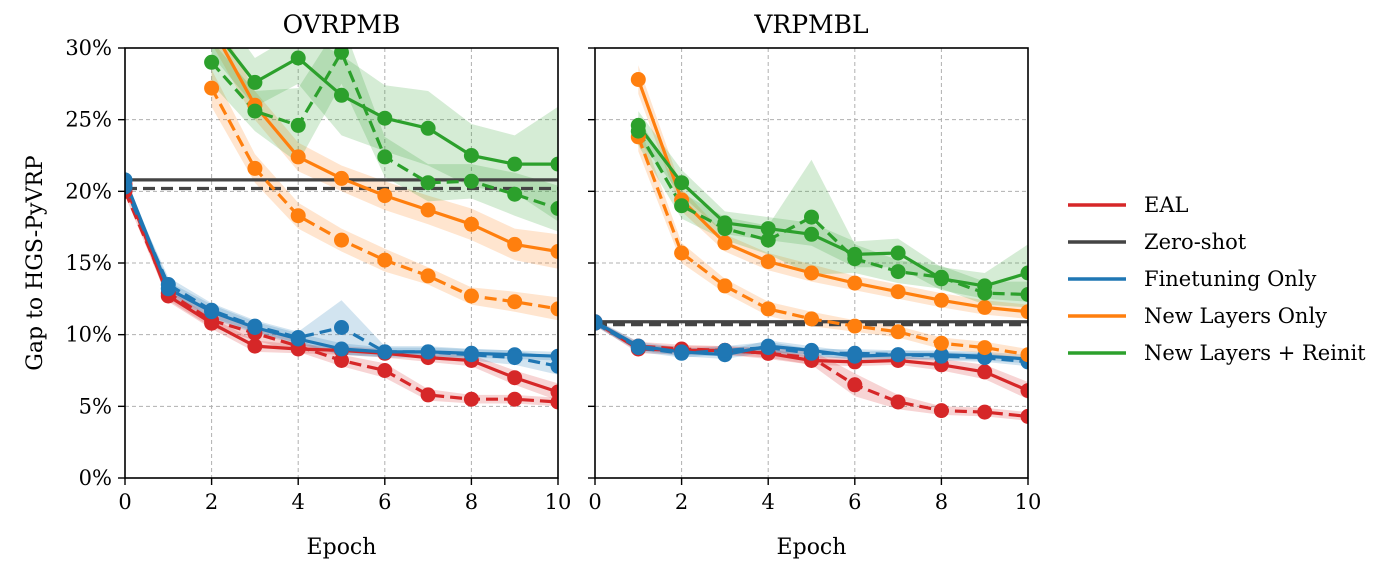  What do you see at coordinates (832, 206) in the screenshot?
I see `line-new-layers-reinit-solid` at bounding box center [832, 206].